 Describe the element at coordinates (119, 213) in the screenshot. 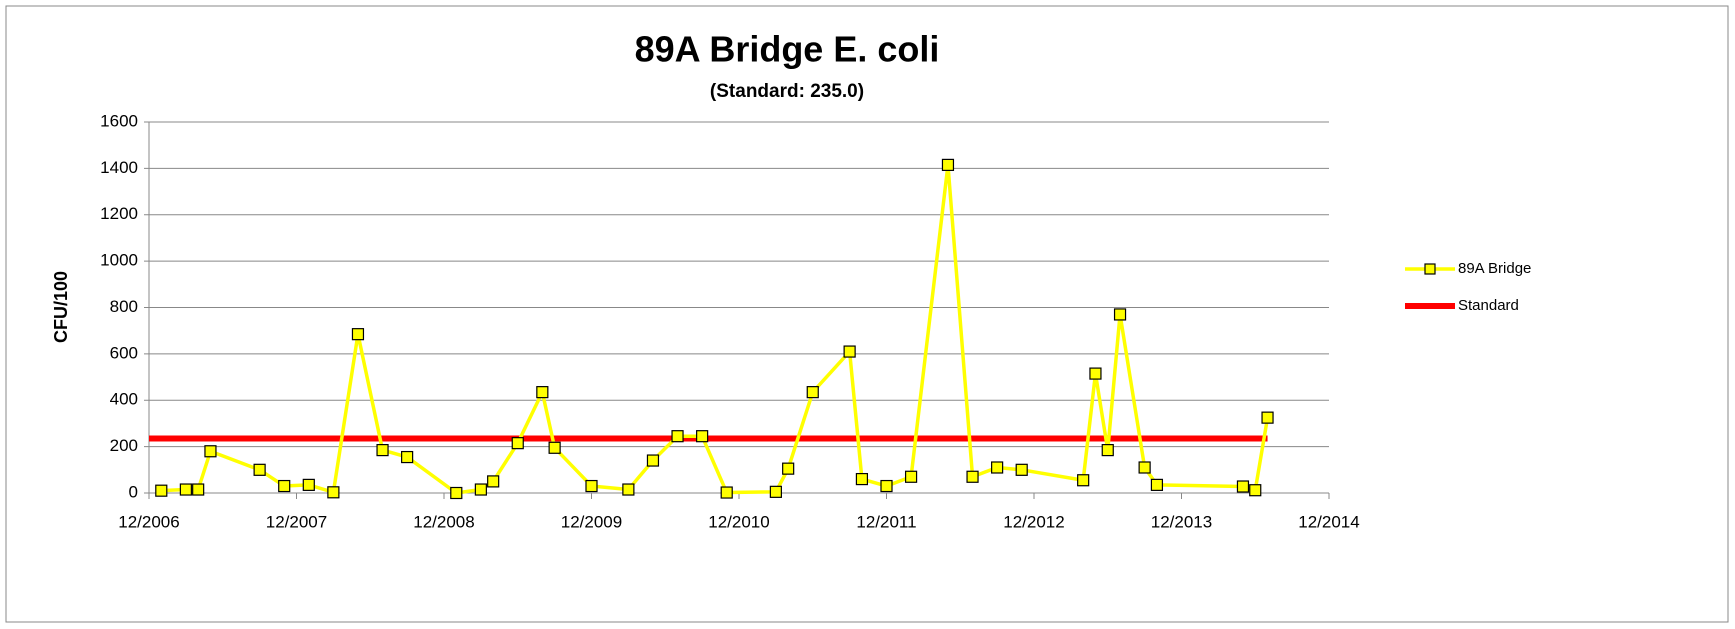

I see `y-tick-label: 1200` at that location.